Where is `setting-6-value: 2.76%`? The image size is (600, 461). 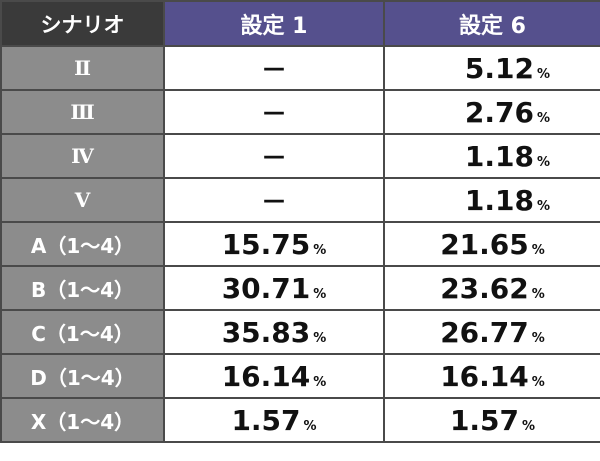
setting-6-value: 2.76% is located at coordinates (491, 112).